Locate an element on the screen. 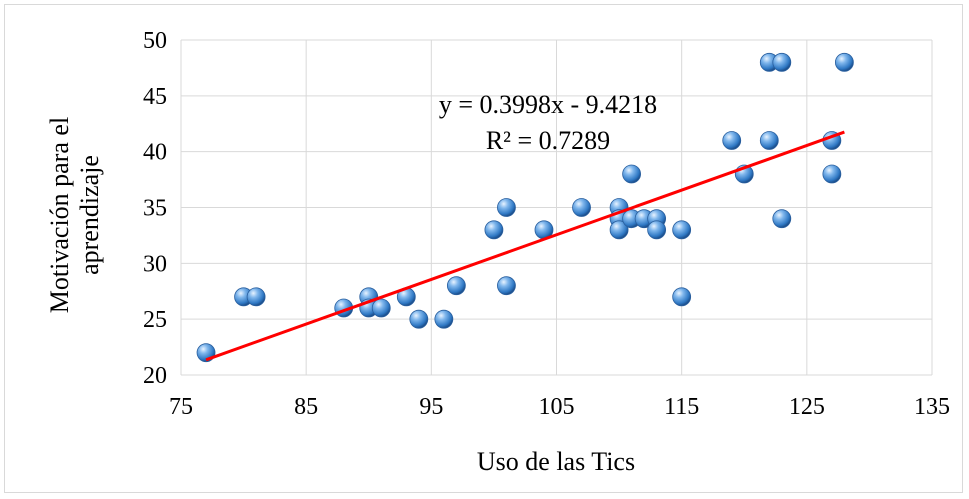 This screenshot has width=969, height=499. y-tick-label: 20 is located at coordinates (155, 376).